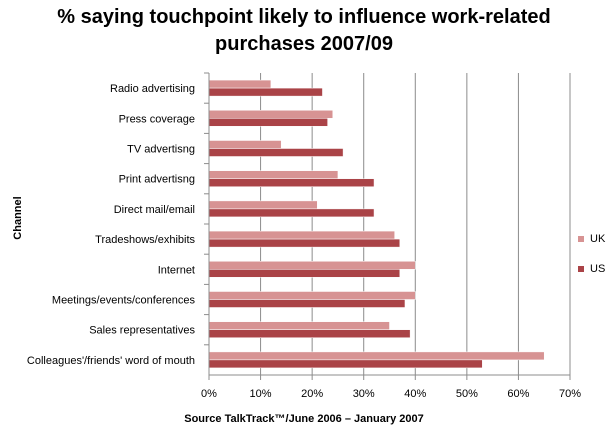 The width and height of the screenshot is (608, 429). I want to click on x-tick-labels: 0% 10% 20% 30% 40% 50% 60% 70%, so click(391, 394).